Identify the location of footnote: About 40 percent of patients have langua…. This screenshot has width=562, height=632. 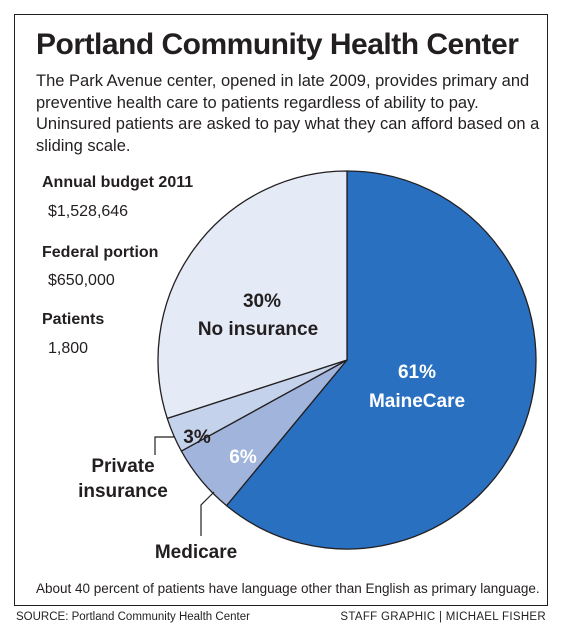
(288, 588).